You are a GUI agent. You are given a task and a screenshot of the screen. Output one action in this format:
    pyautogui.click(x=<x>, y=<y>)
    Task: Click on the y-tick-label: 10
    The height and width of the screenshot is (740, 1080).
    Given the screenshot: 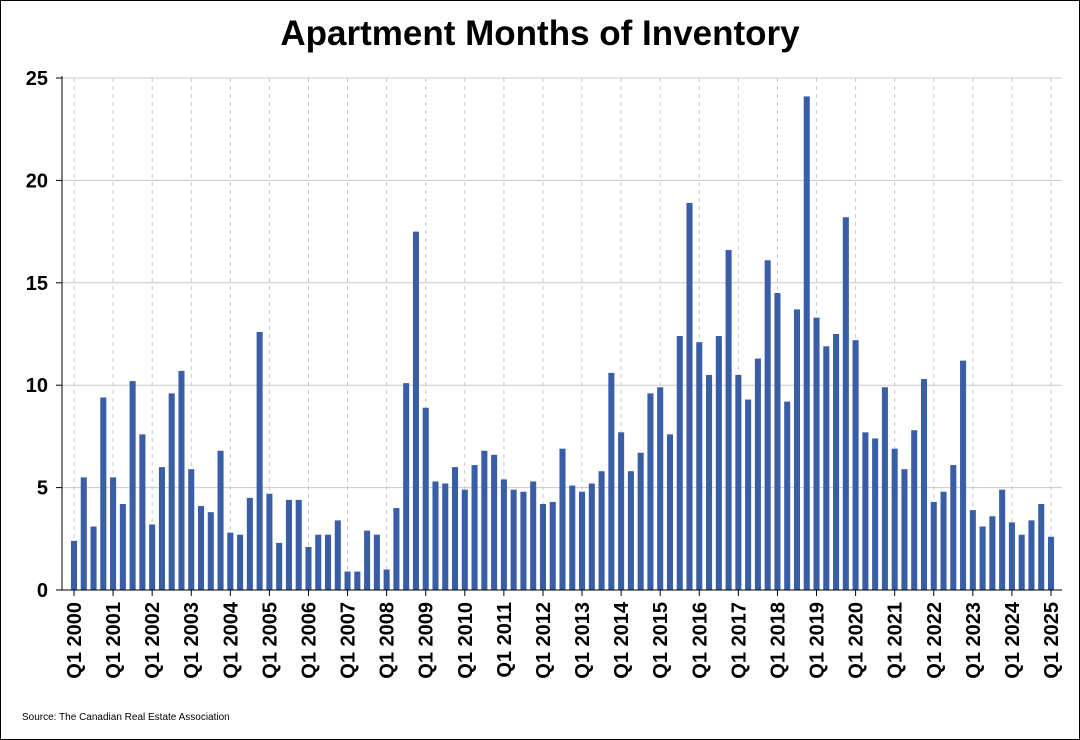 What is the action you would take?
    pyautogui.click(x=37, y=386)
    